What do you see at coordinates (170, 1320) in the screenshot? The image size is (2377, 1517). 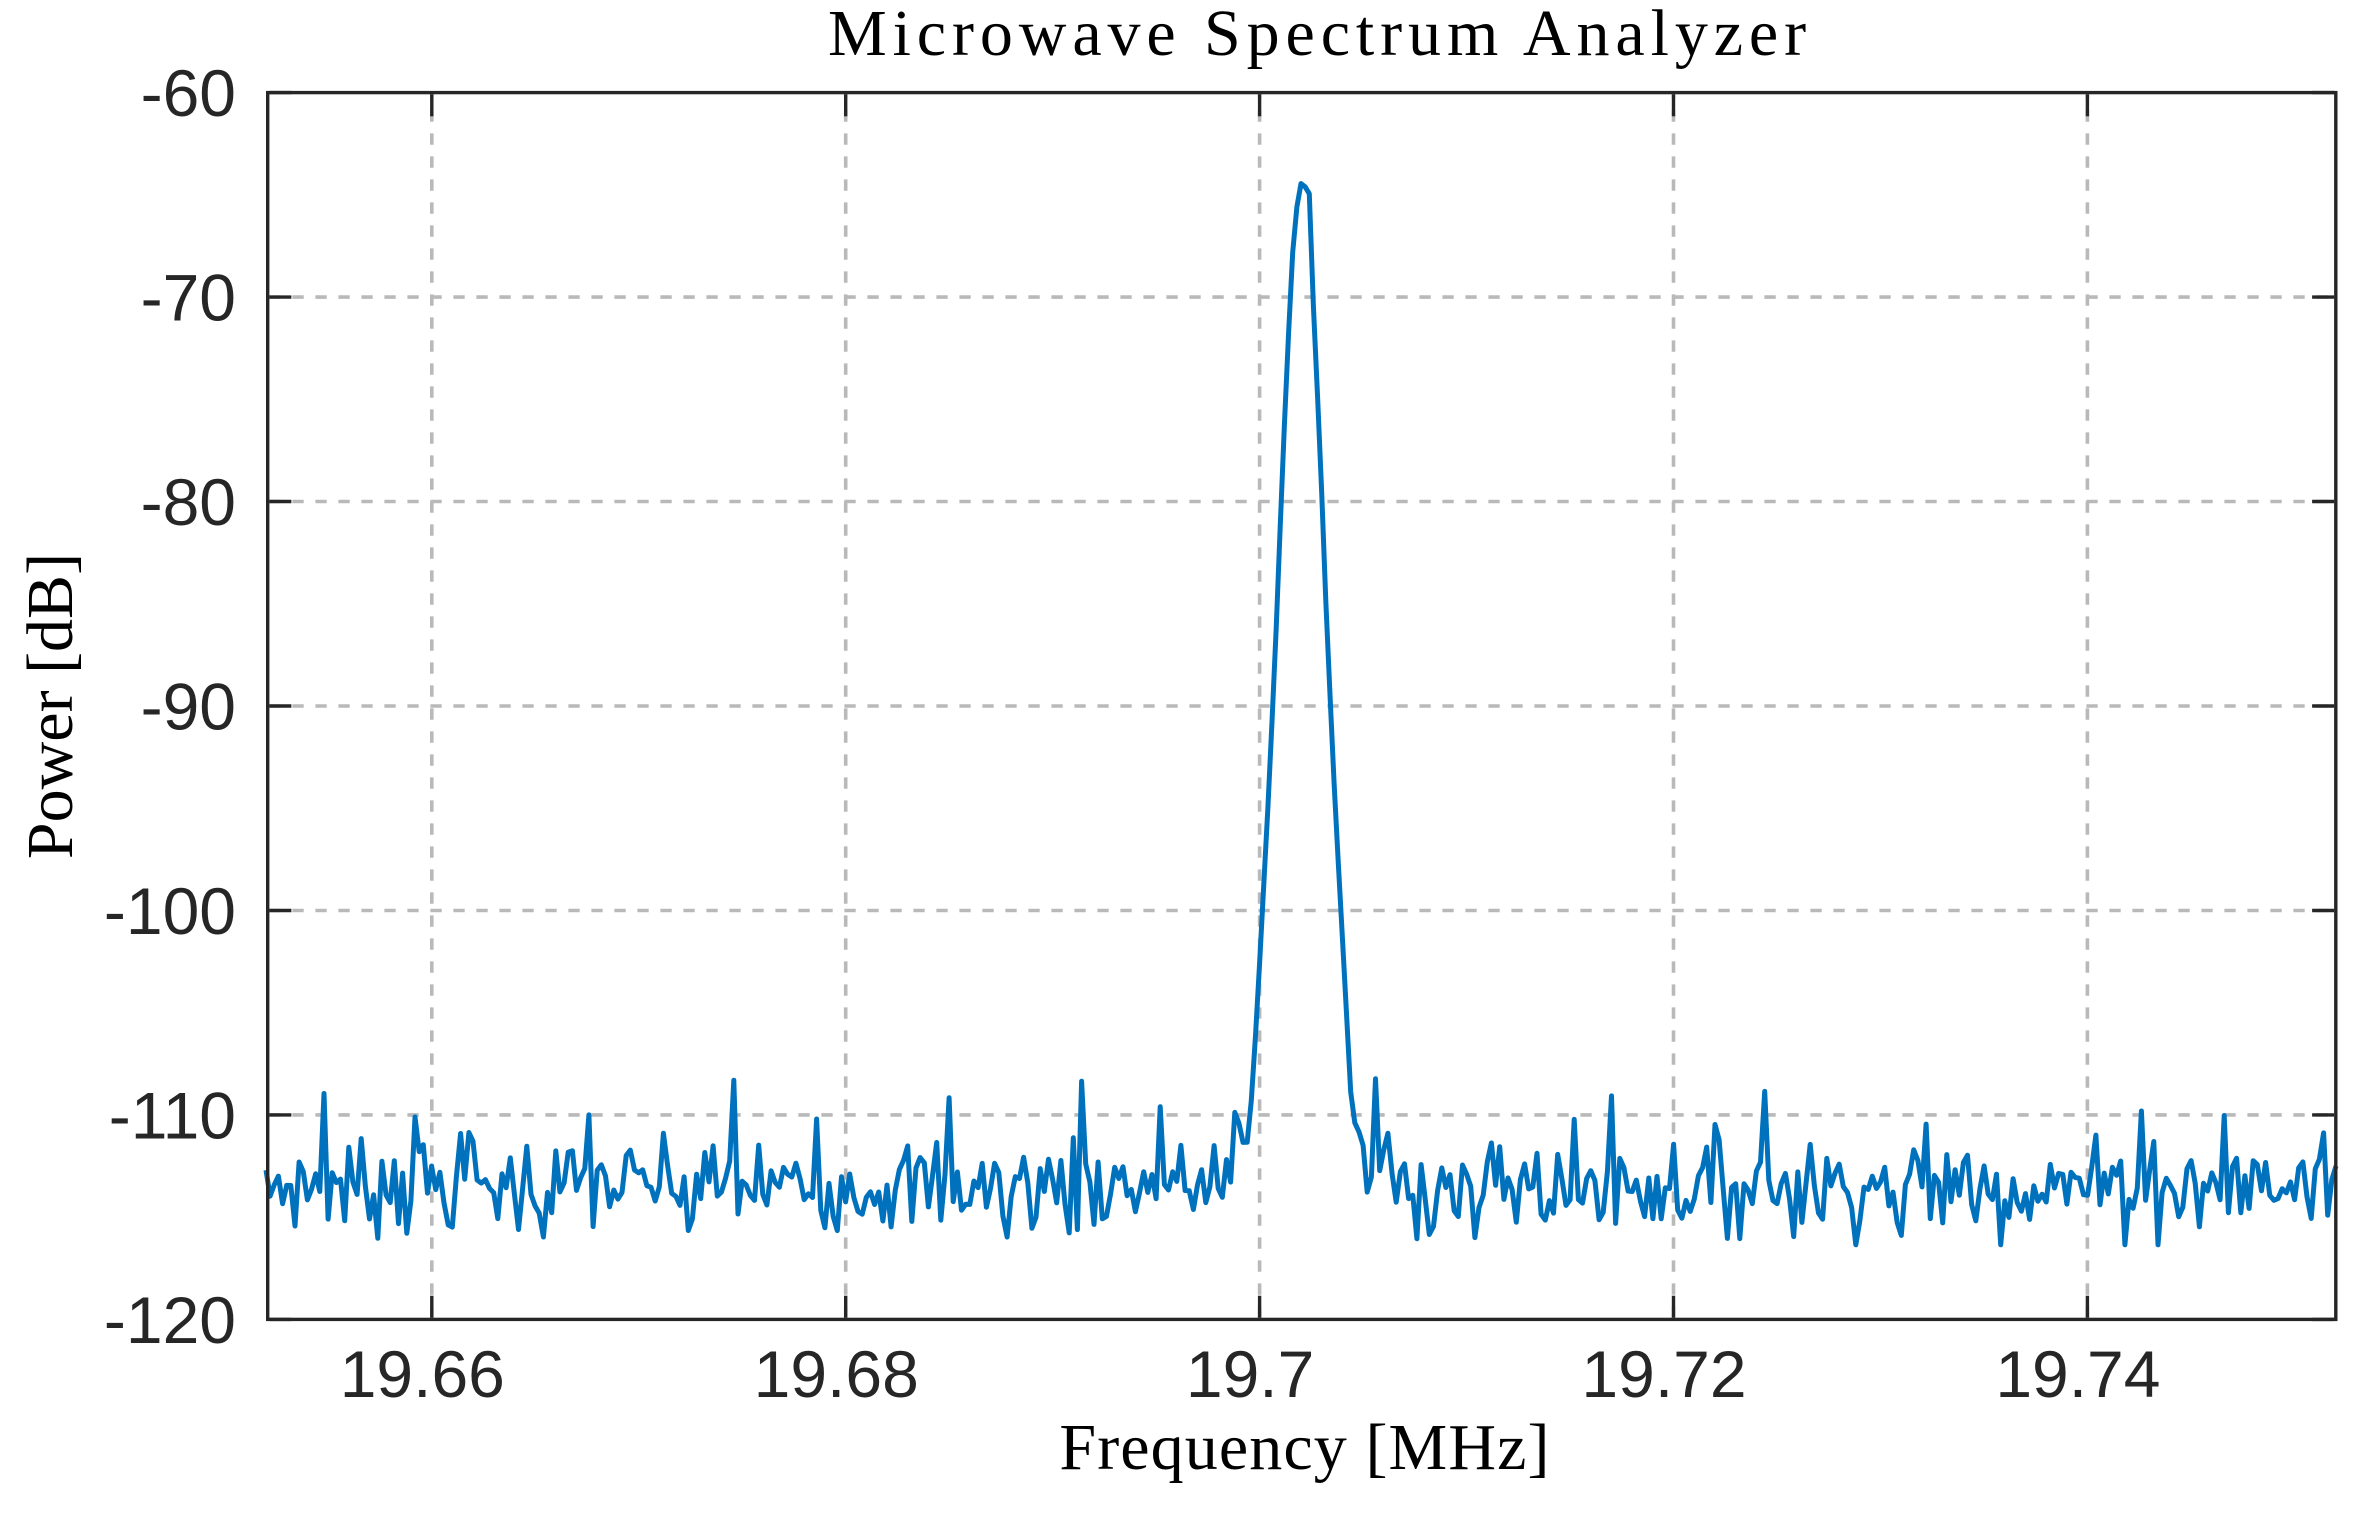 I see `svg-text: -120` at bounding box center [170, 1320].